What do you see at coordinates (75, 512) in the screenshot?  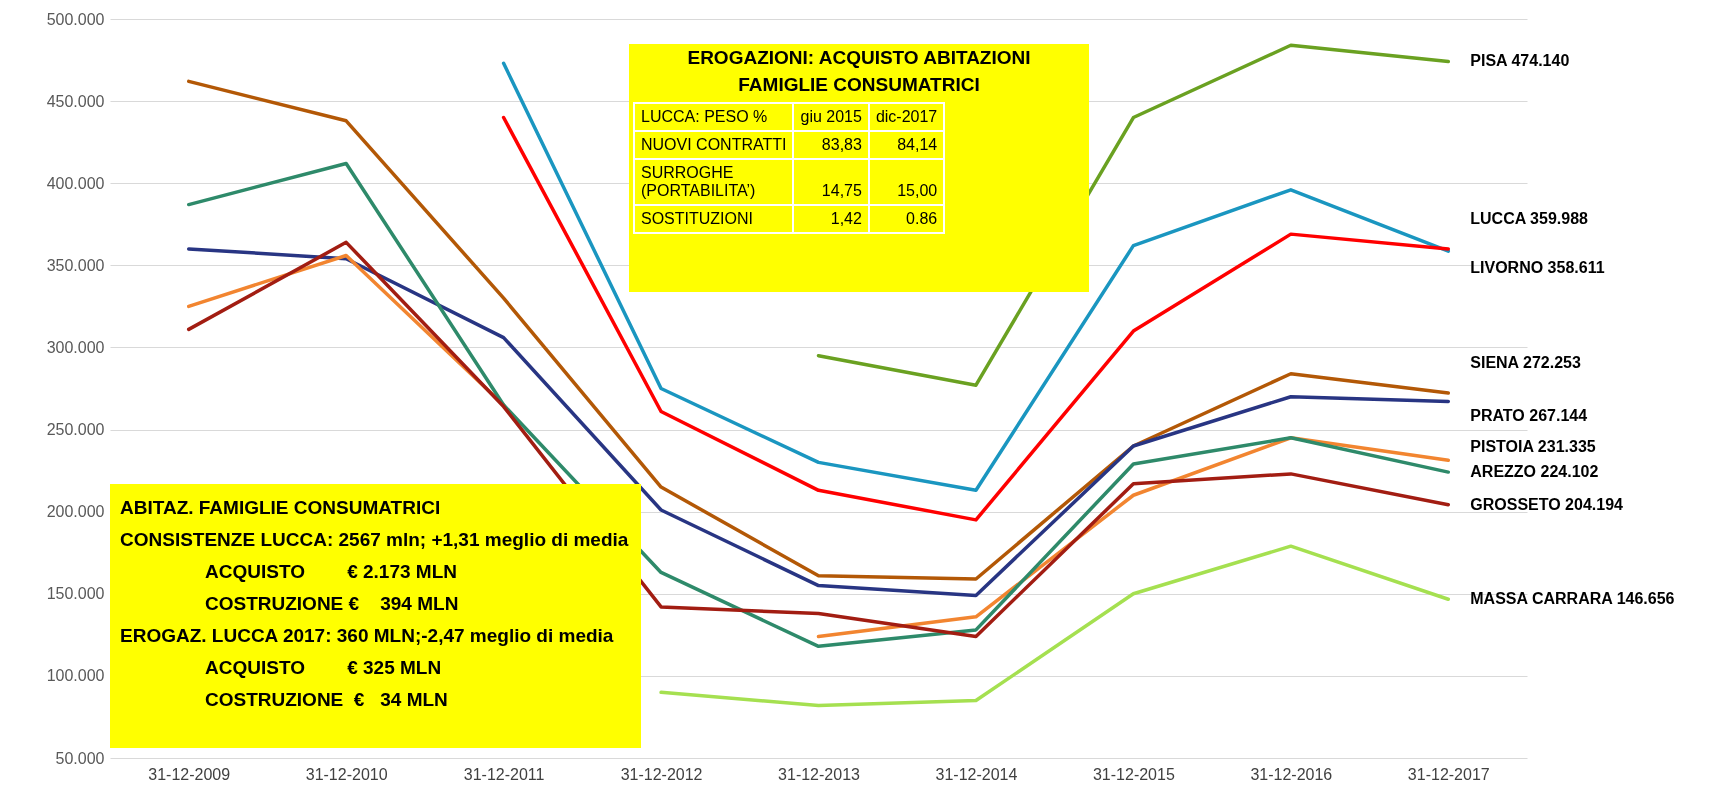 I see `y-tick-label: 200.000` at bounding box center [75, 512].